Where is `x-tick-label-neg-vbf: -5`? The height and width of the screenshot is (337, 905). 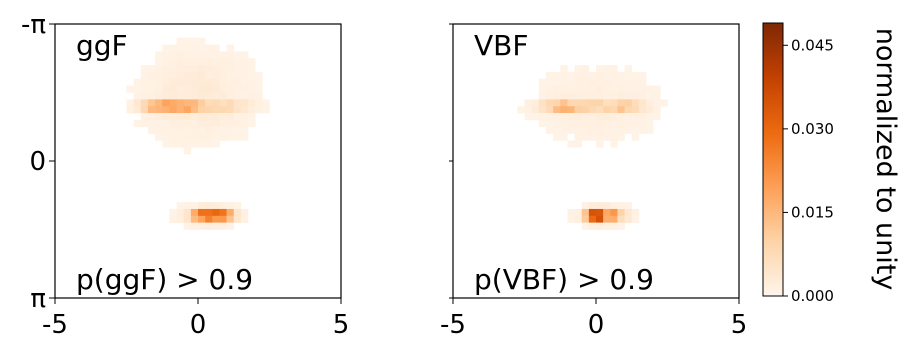
x-tick-label-neg-vbf: -5 is located at coordinates (453, 323).